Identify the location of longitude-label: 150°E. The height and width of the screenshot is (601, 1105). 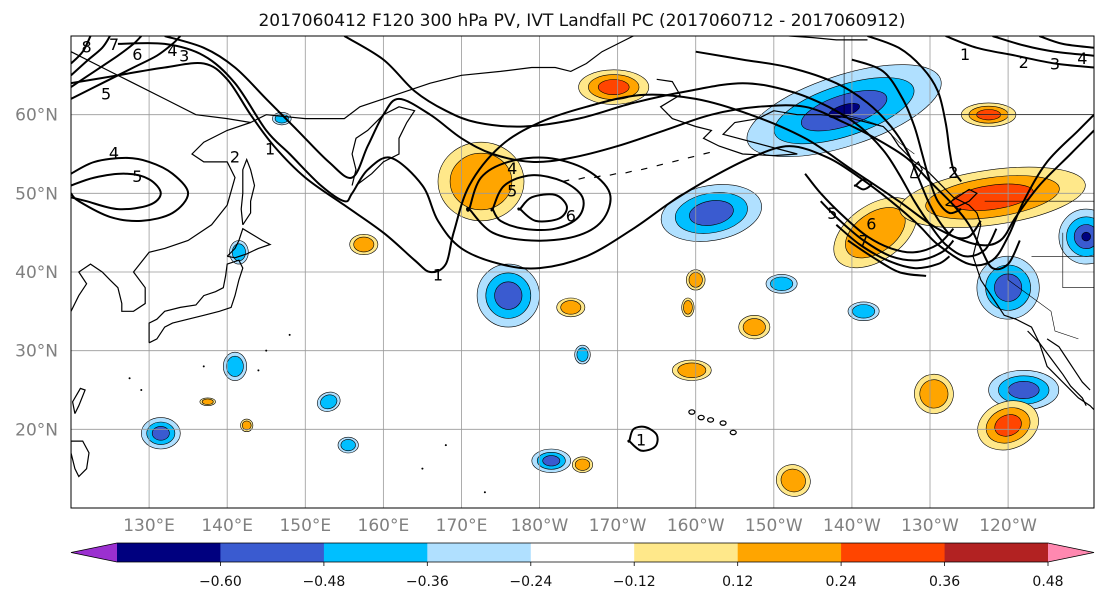
(305, 526).